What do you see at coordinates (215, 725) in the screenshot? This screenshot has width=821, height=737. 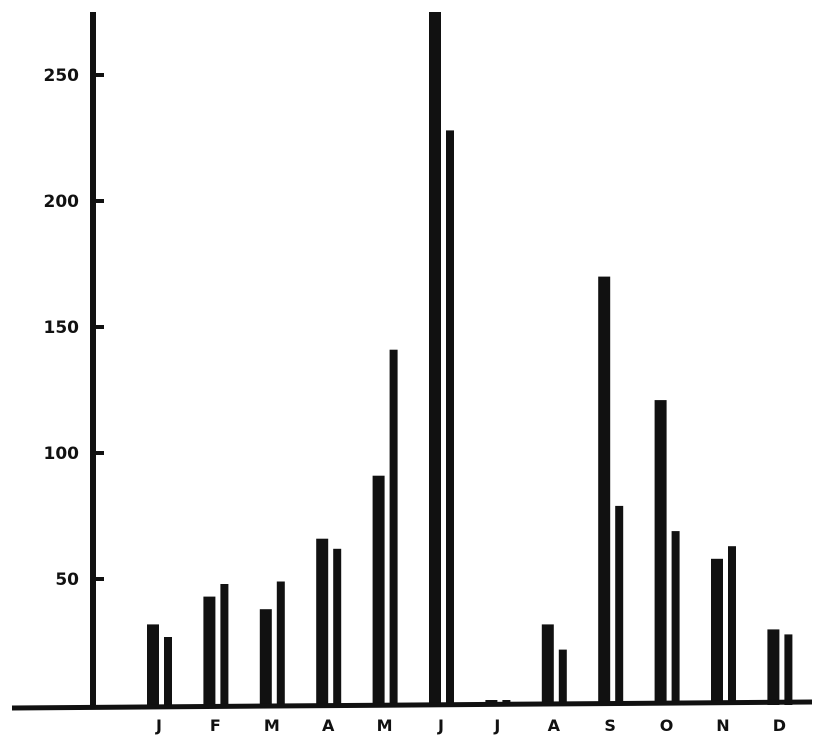 I see `x-tick-label: F` at bounding box center [215, 725].